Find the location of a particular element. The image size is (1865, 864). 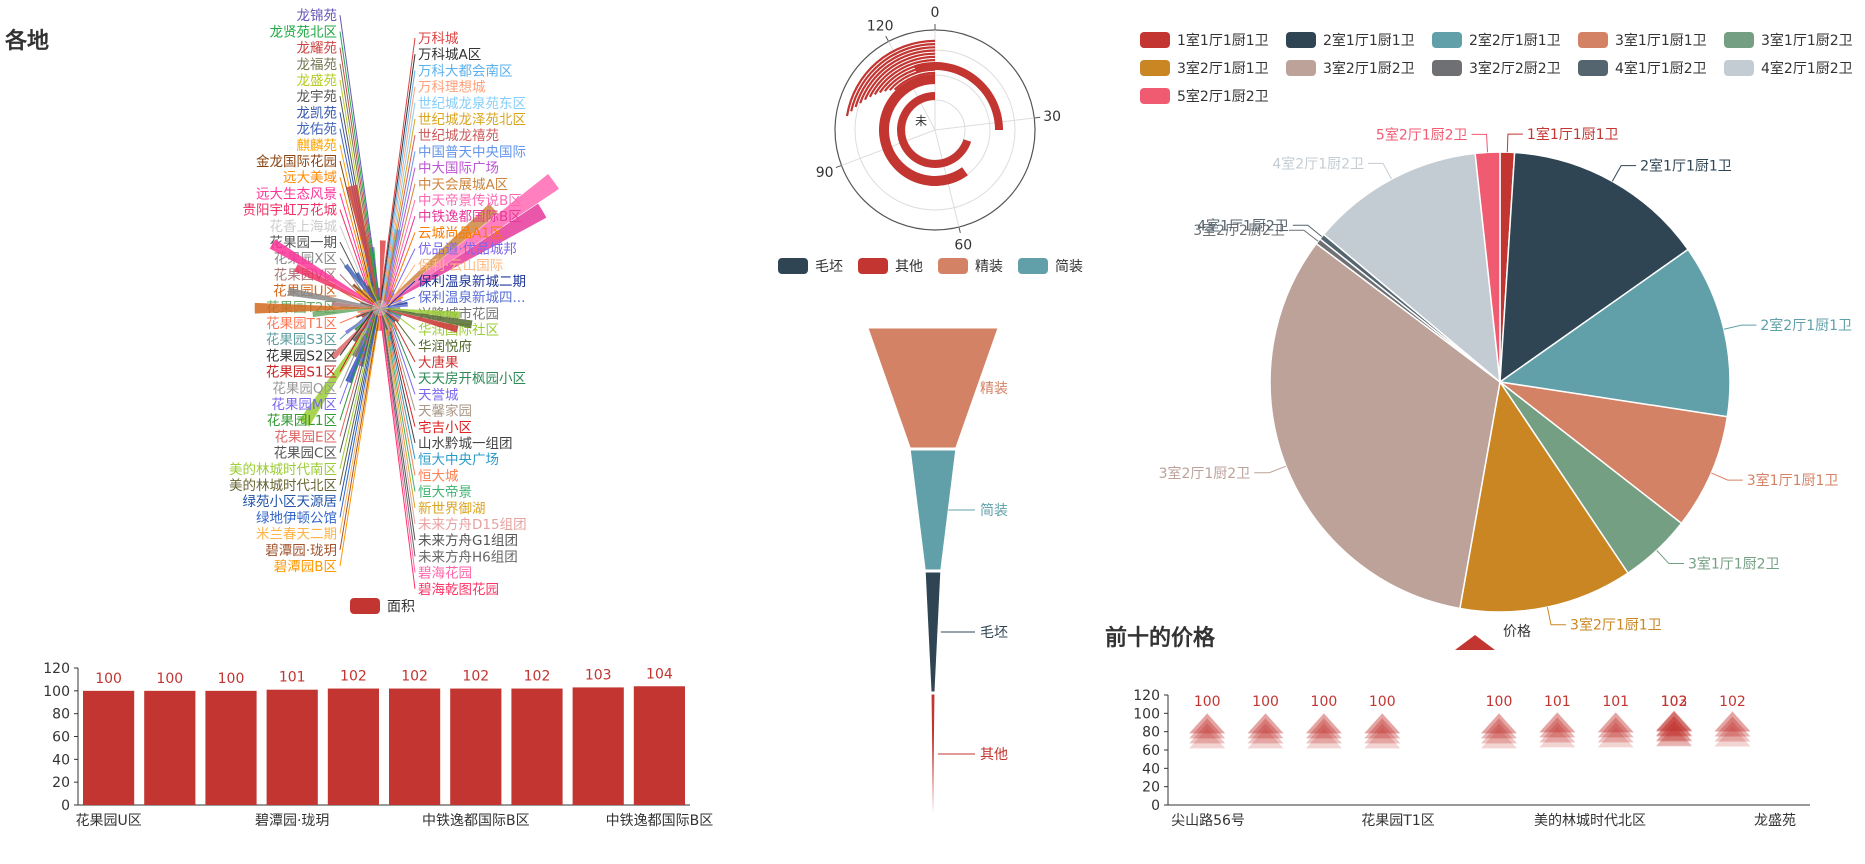

rose-label: 花果园C区 is located at coordinates (305, 454).